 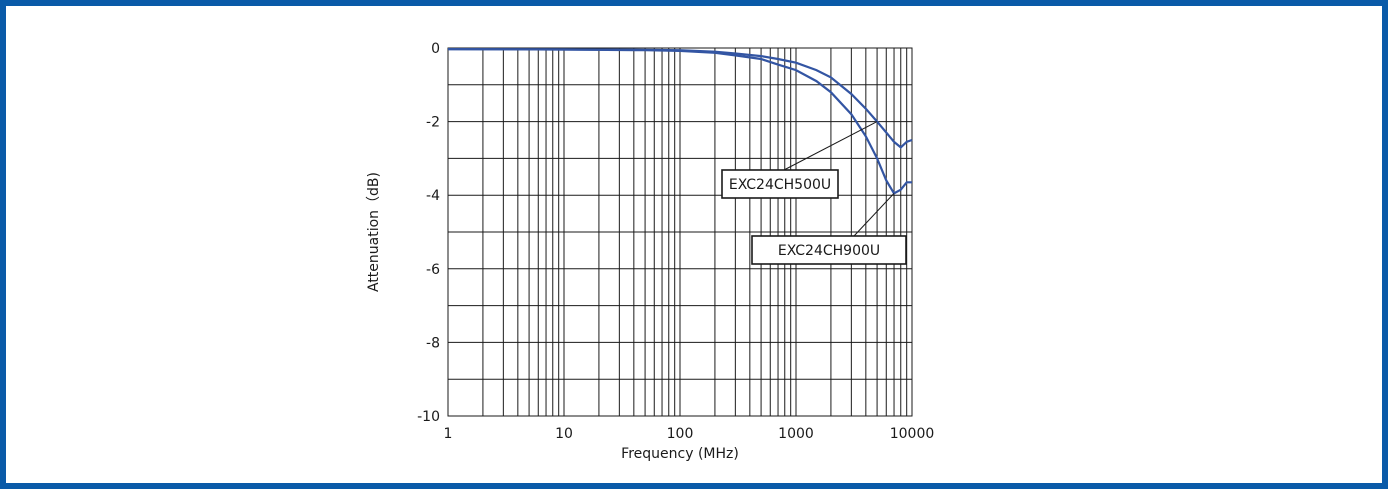 I want to click on callouts: EXC24CH500U EXC24CH900U, so click(x=814, y=193).